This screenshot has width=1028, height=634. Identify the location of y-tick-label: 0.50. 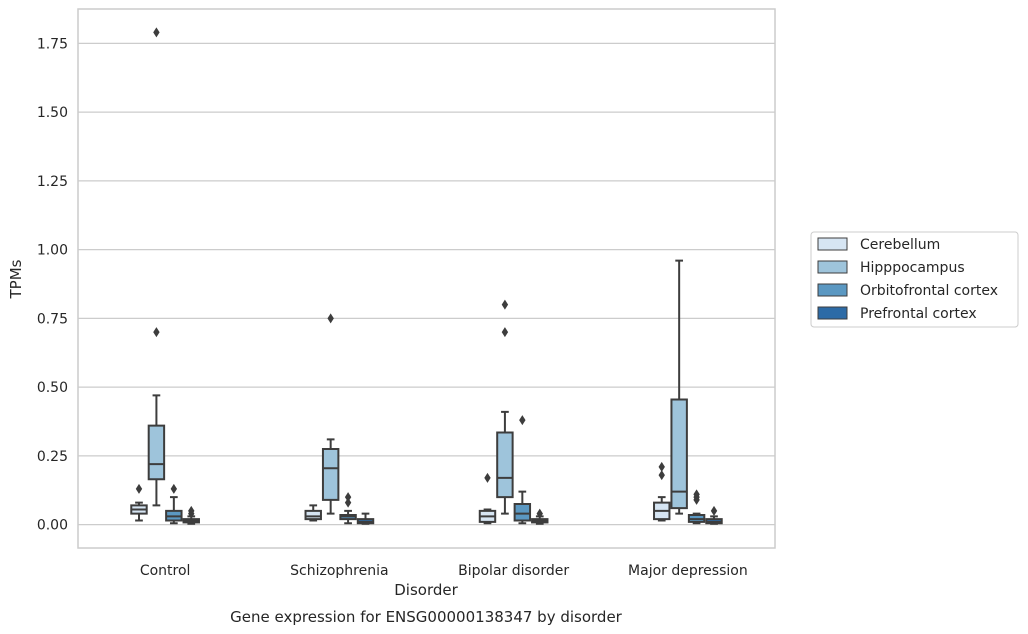
(52, 388).